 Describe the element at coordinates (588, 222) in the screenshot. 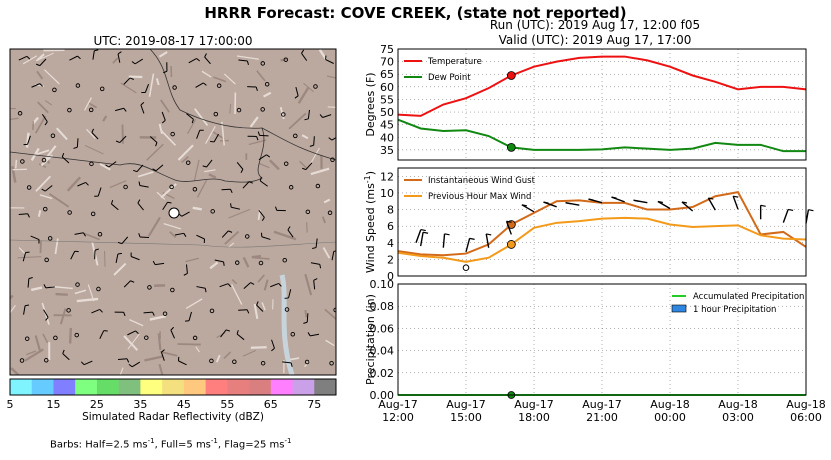

I see `panel-2: Wind Speed (ms-1)` at that location.